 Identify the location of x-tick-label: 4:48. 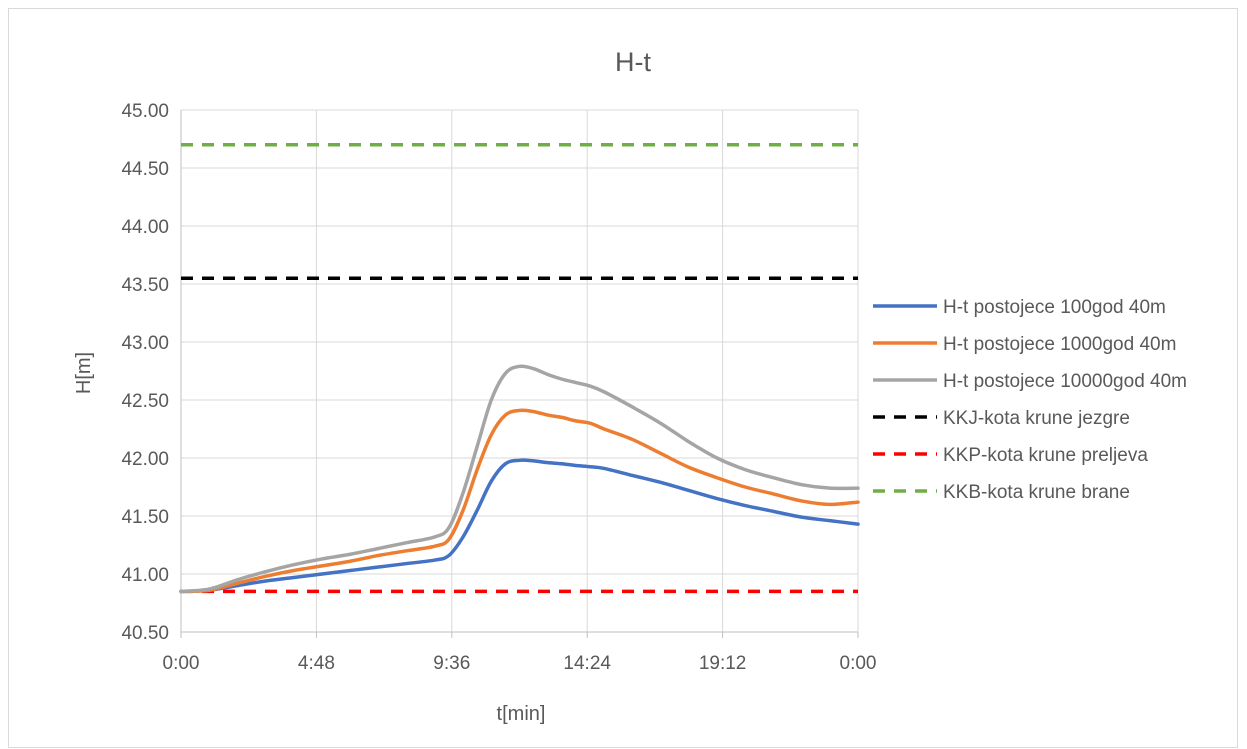
(316, 663).